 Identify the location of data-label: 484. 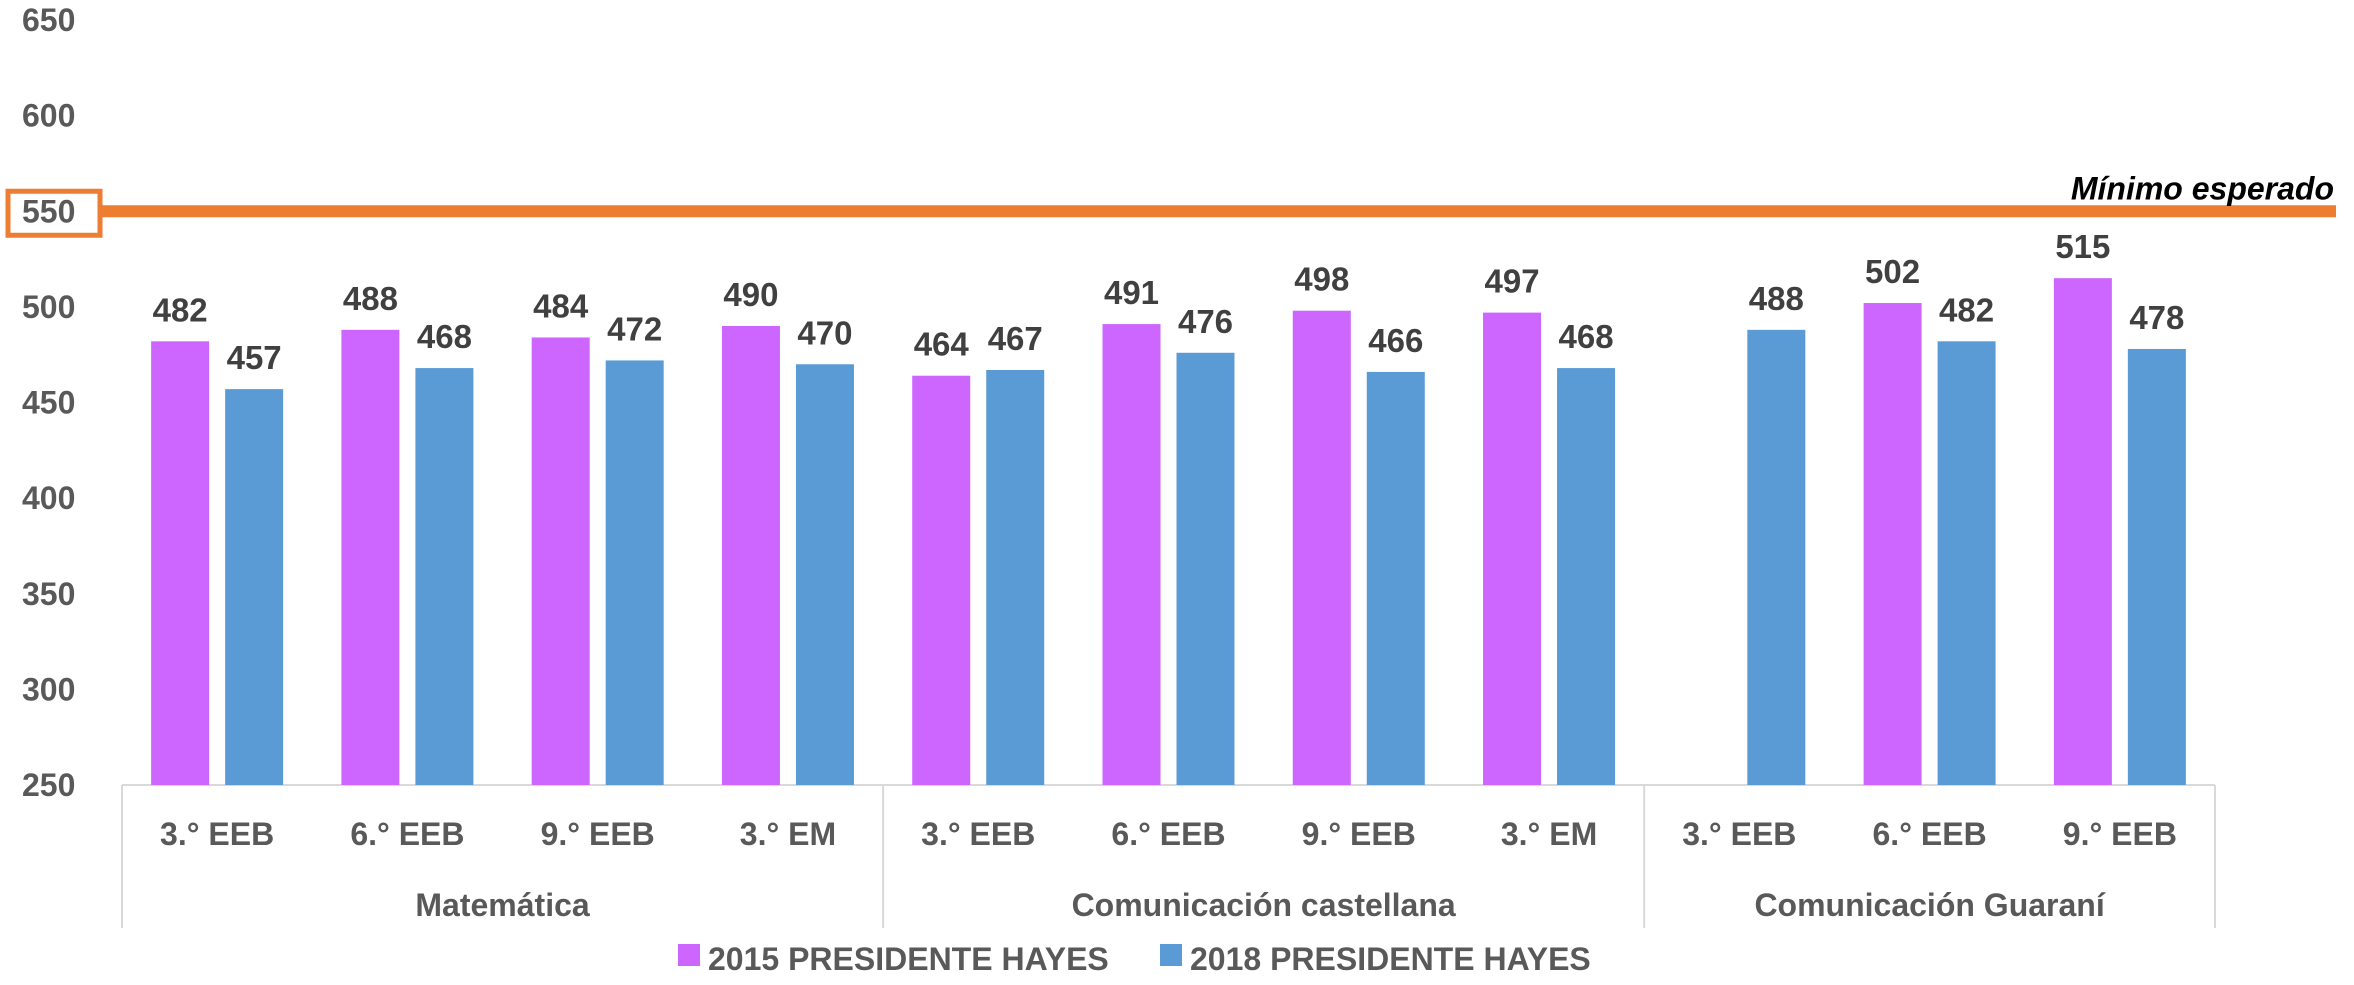
(561, 305).